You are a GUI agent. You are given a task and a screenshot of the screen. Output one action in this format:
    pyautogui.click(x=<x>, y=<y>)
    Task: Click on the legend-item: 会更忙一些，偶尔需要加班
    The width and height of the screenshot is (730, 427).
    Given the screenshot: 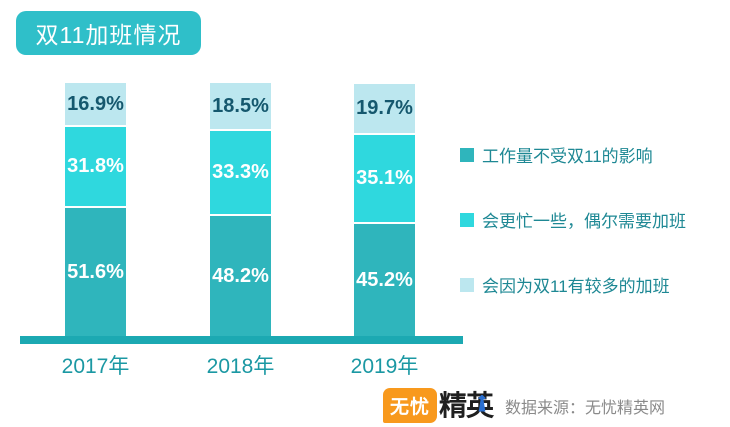 What is the action you would take?
    pyautogui.click(x=573, y=219)
    